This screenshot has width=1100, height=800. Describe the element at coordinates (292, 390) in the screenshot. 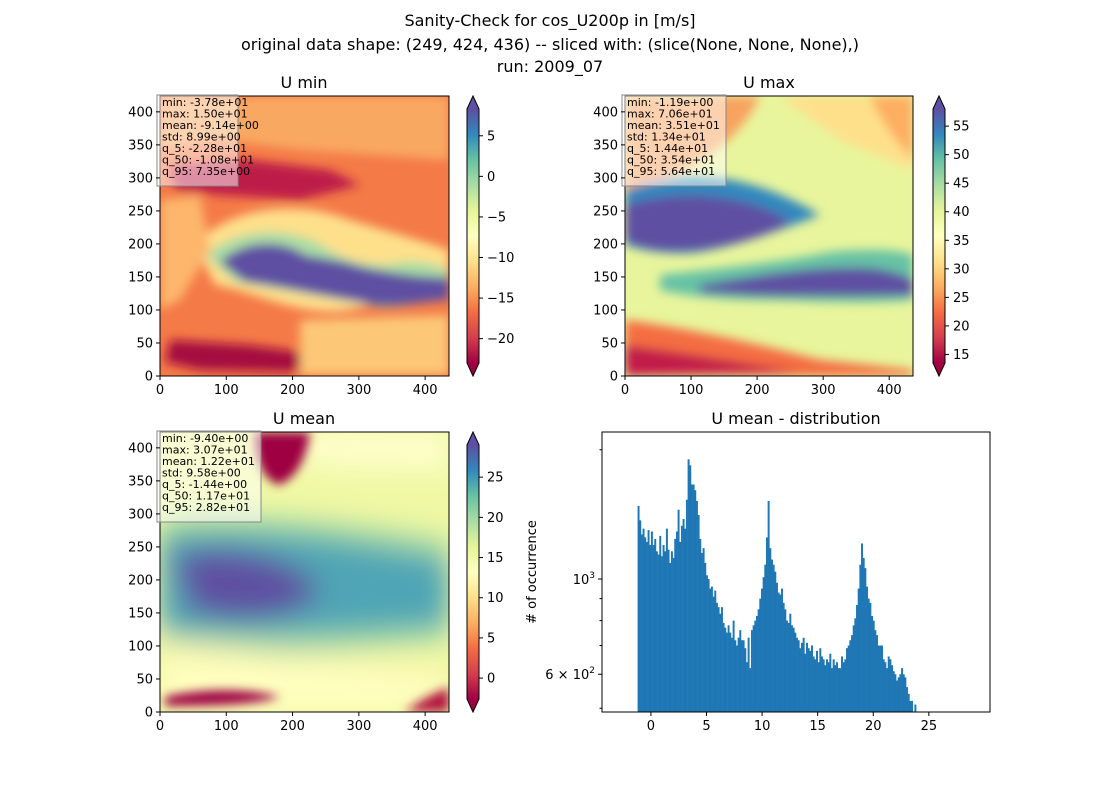

I see `x-tick-label: 200` at that location.